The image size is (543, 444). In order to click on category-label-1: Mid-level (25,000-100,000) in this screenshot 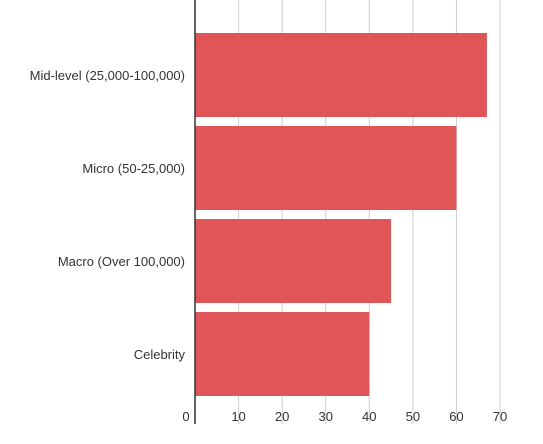, I will do `click(107, 75)`.